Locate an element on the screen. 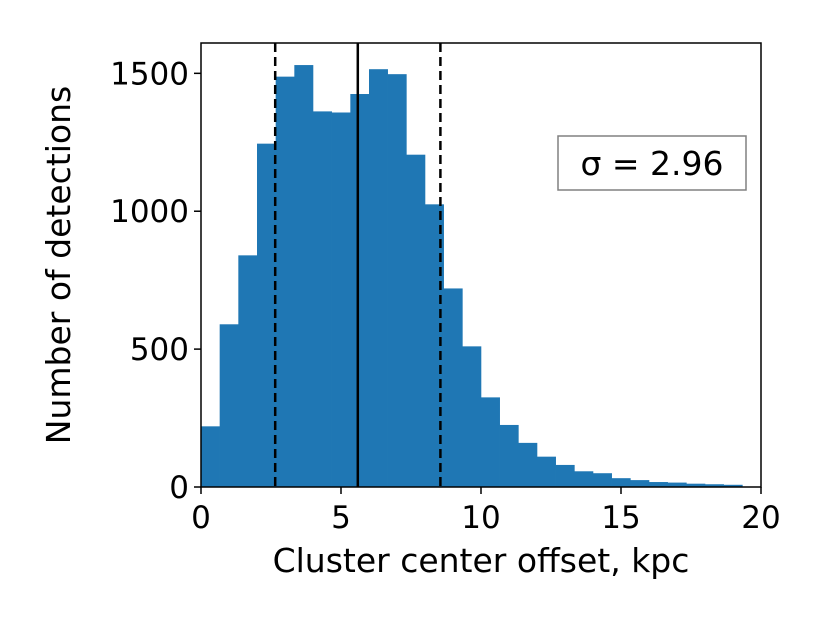  x-axis-ticks: 0 5 10 15 20 is located at coordinates (486, 511).